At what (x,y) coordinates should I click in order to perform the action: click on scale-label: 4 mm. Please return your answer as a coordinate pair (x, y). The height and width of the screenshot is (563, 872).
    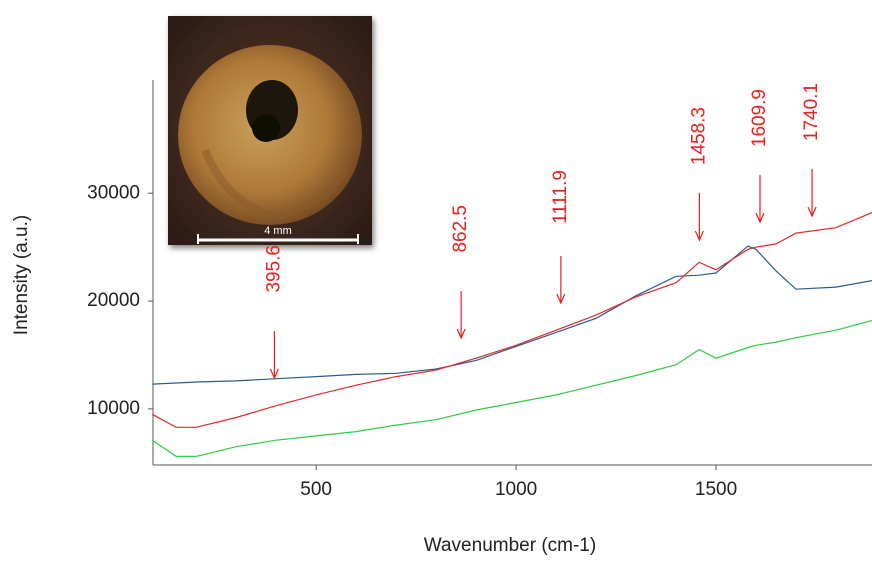
    Looking at the image, I should click on (278, 231).